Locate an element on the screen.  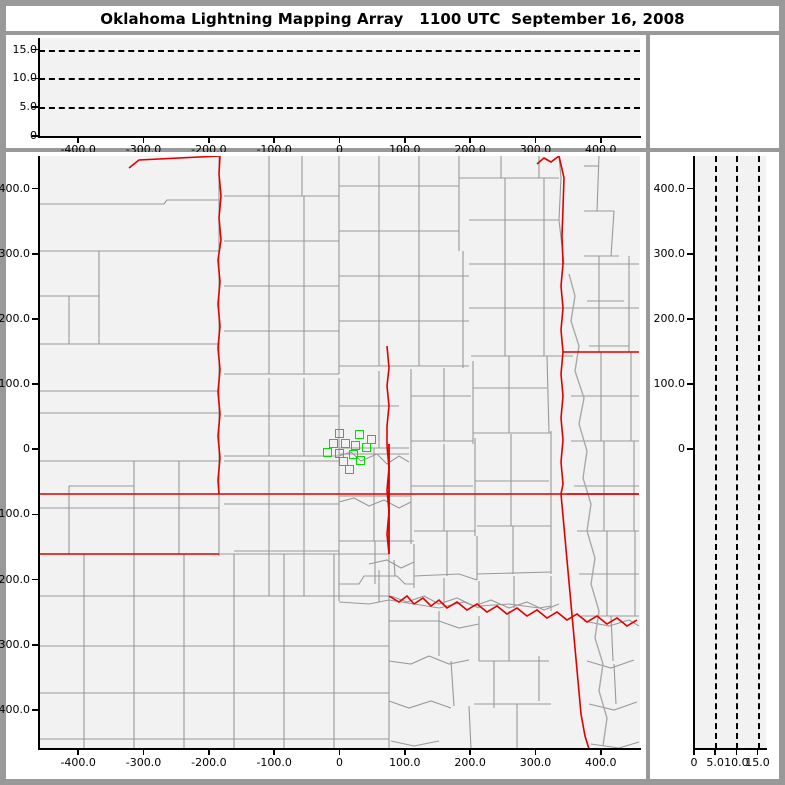
map-y-tick-label: 400.0 is located at coordinates (15, 188).